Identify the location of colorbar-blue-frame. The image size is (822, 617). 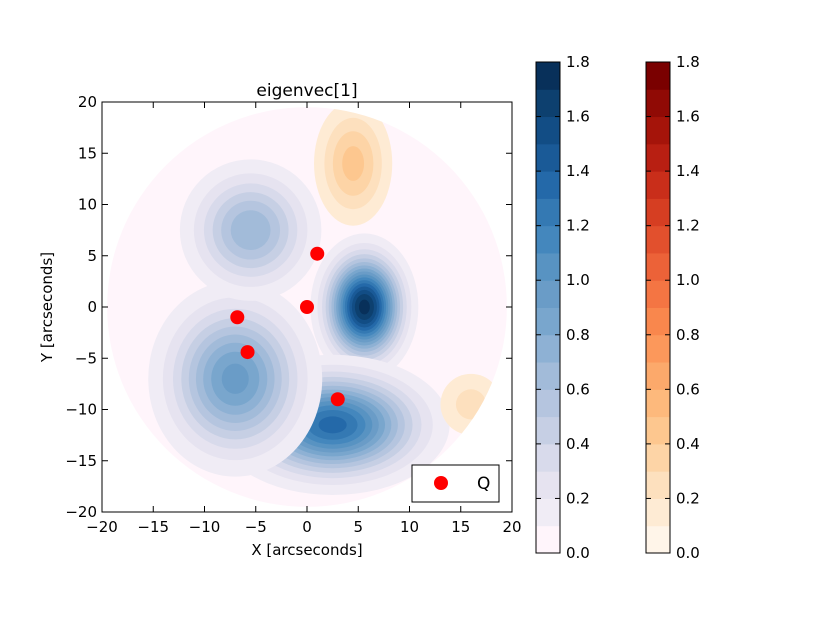
(548, 307).